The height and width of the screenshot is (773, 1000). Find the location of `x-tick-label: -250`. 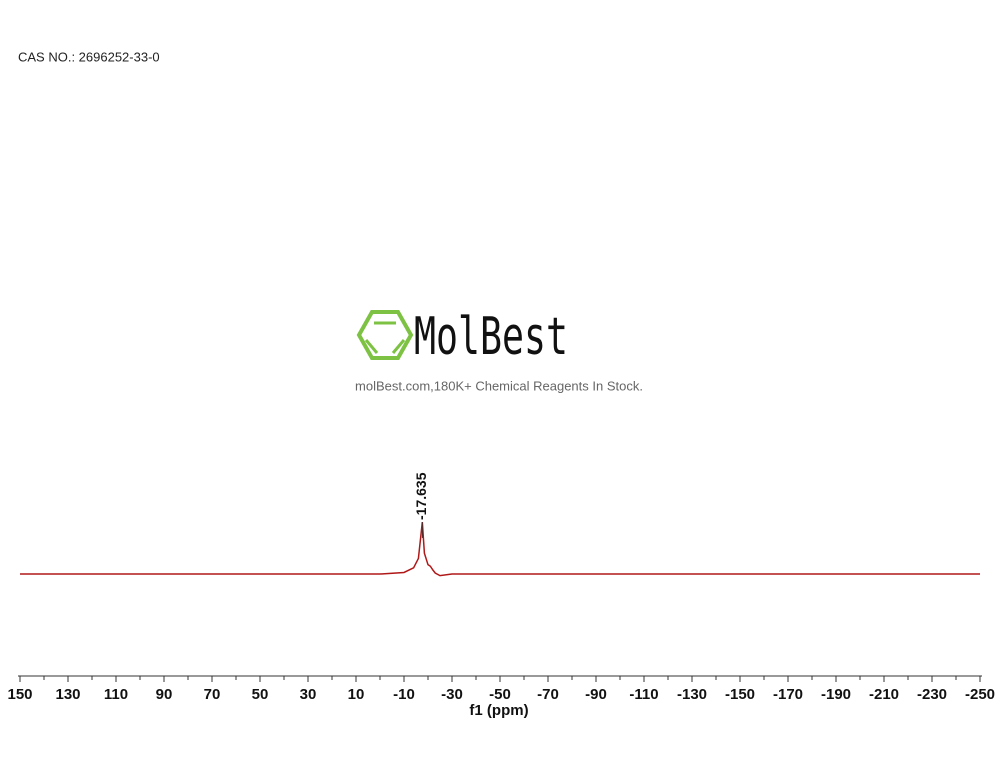

x-tick-label: -250 is located at coordinates (980, 694).